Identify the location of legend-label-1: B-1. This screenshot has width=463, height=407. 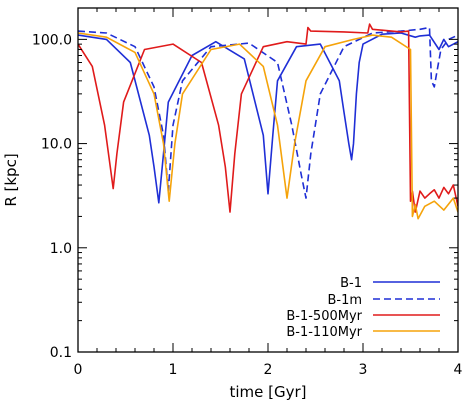
(351, 283).